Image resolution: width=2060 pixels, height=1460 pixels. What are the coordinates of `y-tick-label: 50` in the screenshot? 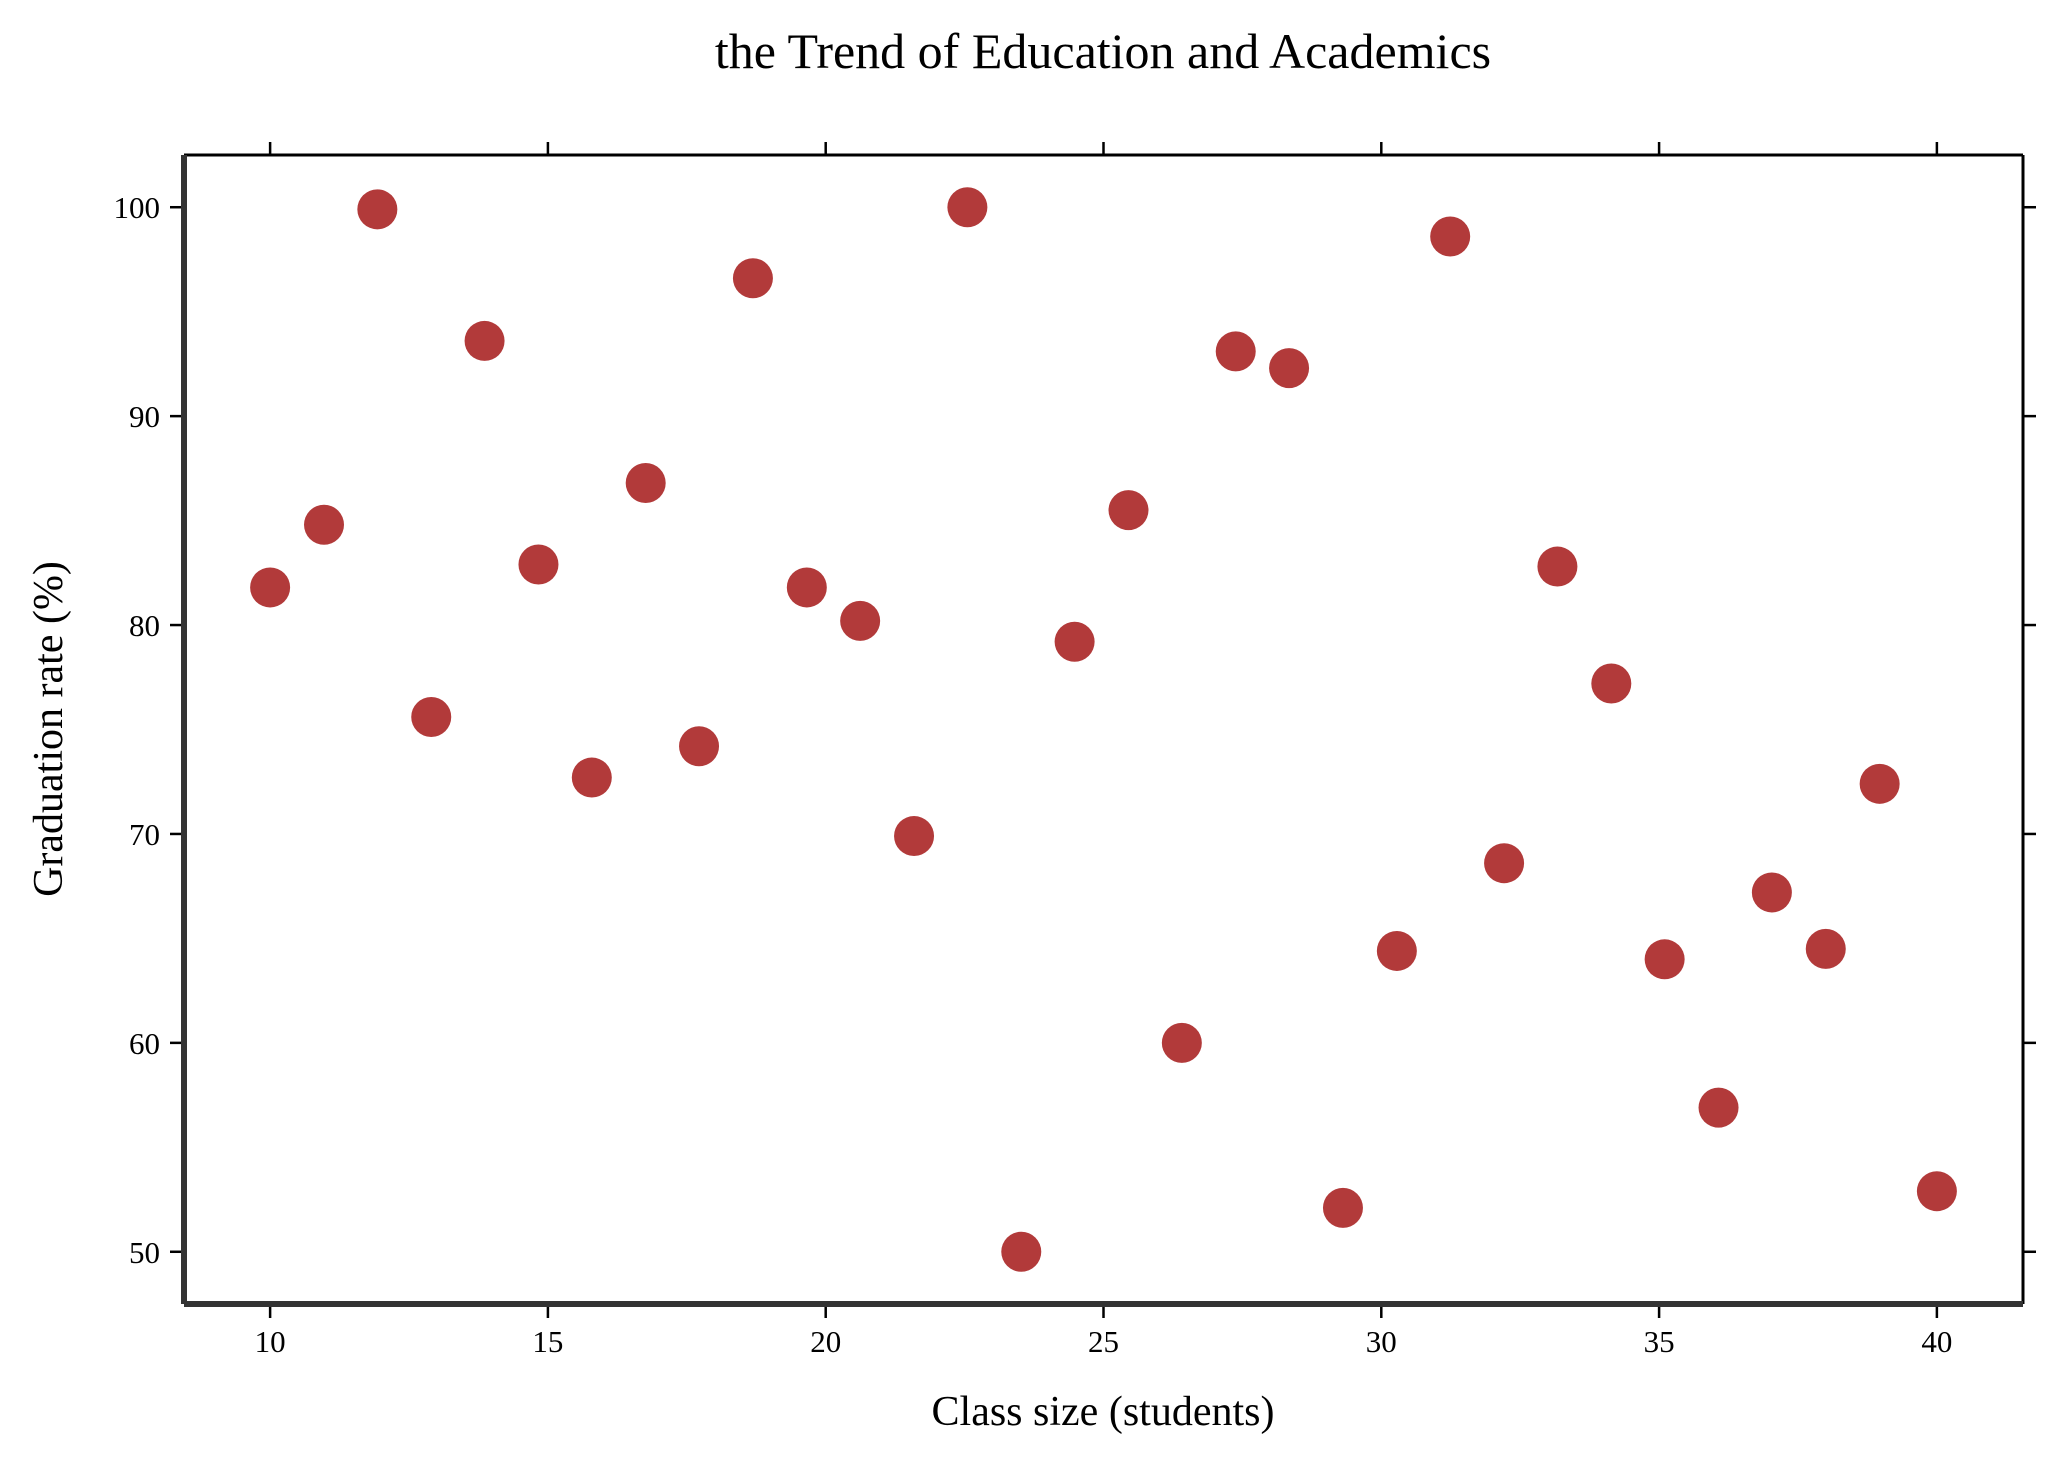 It's located at (144, 1252).